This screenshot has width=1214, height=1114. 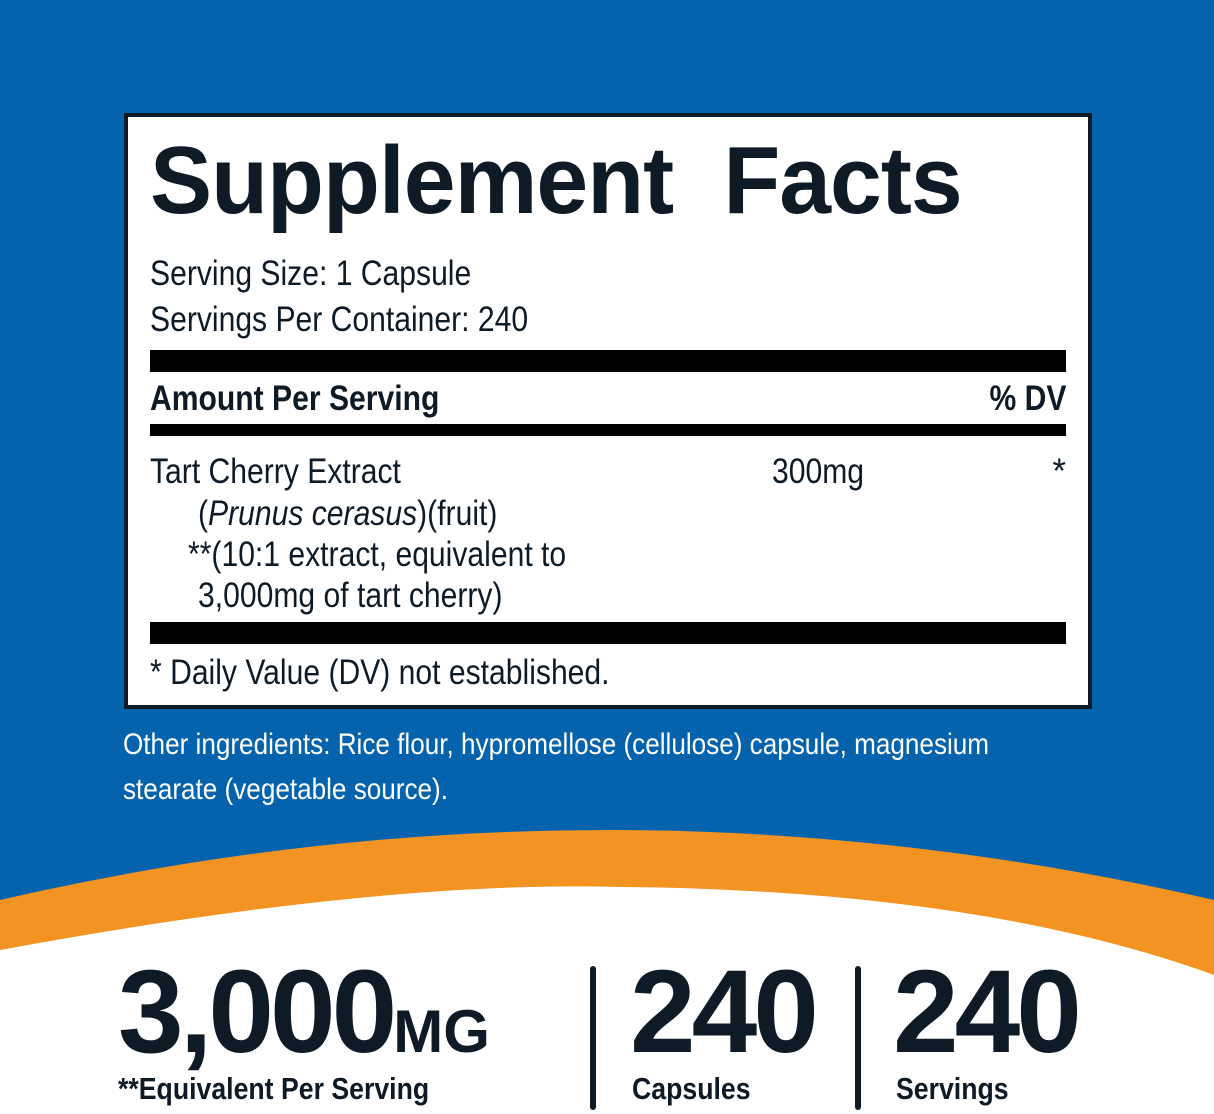 I want to click on ingredient-dv: *, so click(x=1059, y=471).